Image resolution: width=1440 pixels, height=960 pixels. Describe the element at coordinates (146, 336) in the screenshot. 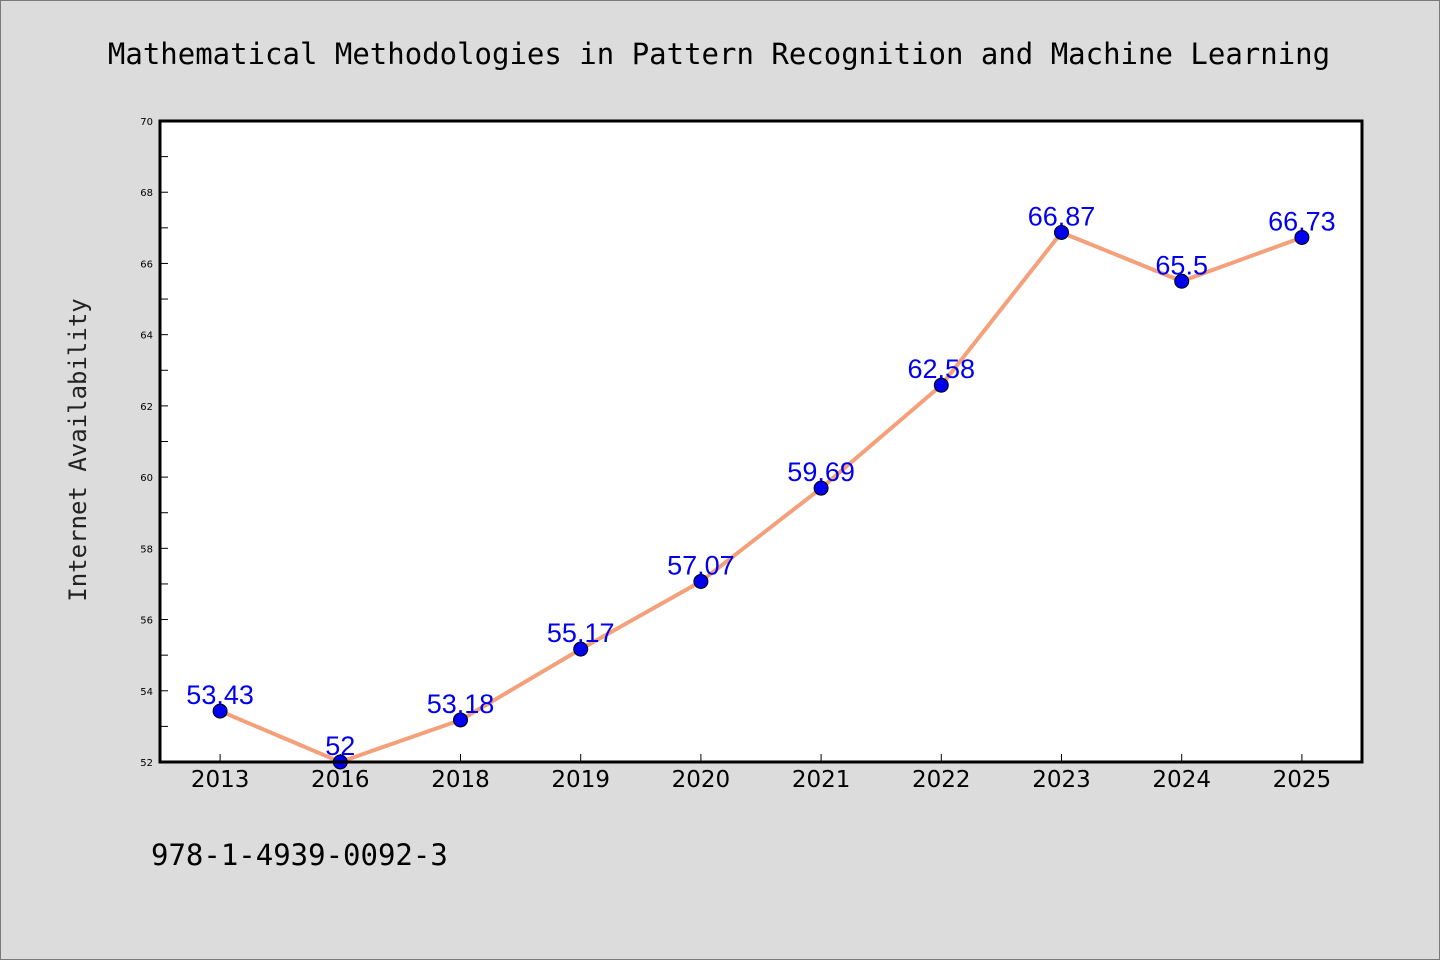

I see `y-tick-label: 64` at that location.